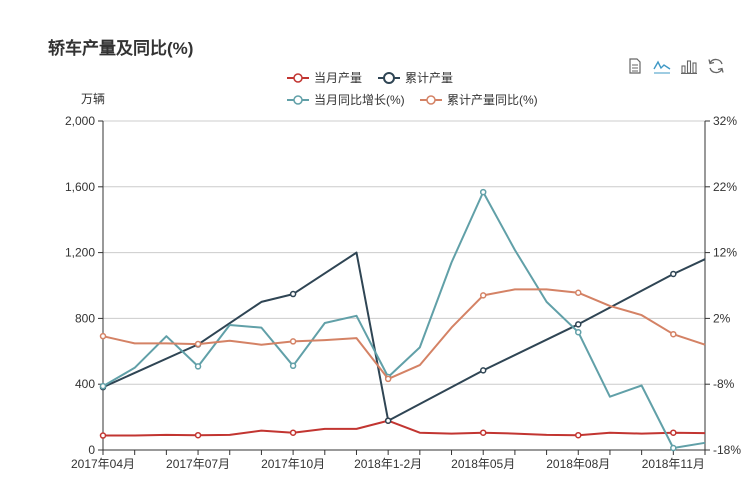 The height and width of the screenshot is (496, 752). I want to click on y-right-tick-label: -18%, so click(727, 450).